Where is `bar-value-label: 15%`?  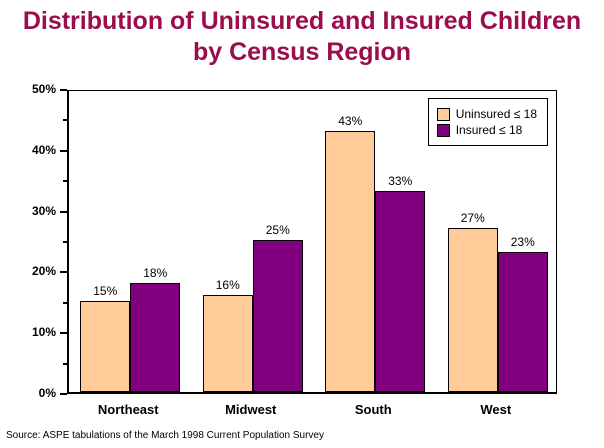
bar-value-label: 15% is located at coordinates (105, 290).